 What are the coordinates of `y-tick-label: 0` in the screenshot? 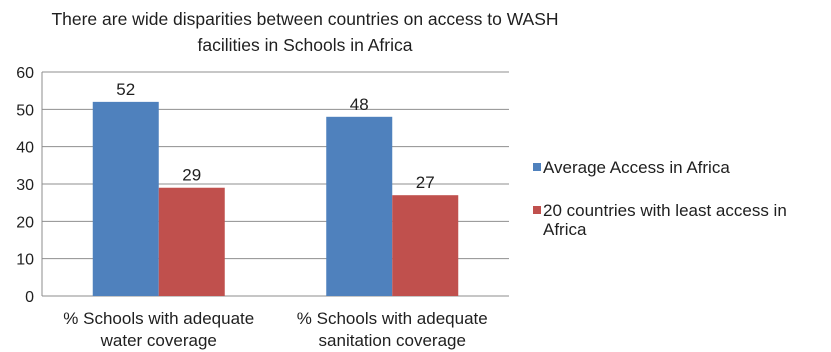 It's located at (29, 297).